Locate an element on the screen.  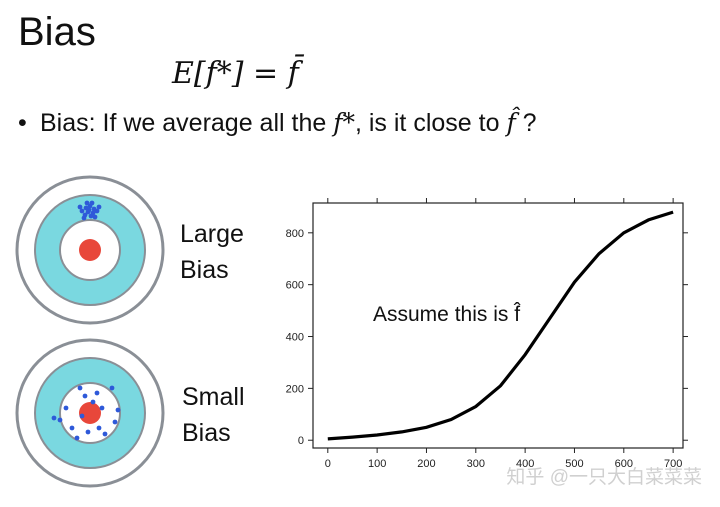
x-tick-label: 600 is located at coordinates (624, 464).